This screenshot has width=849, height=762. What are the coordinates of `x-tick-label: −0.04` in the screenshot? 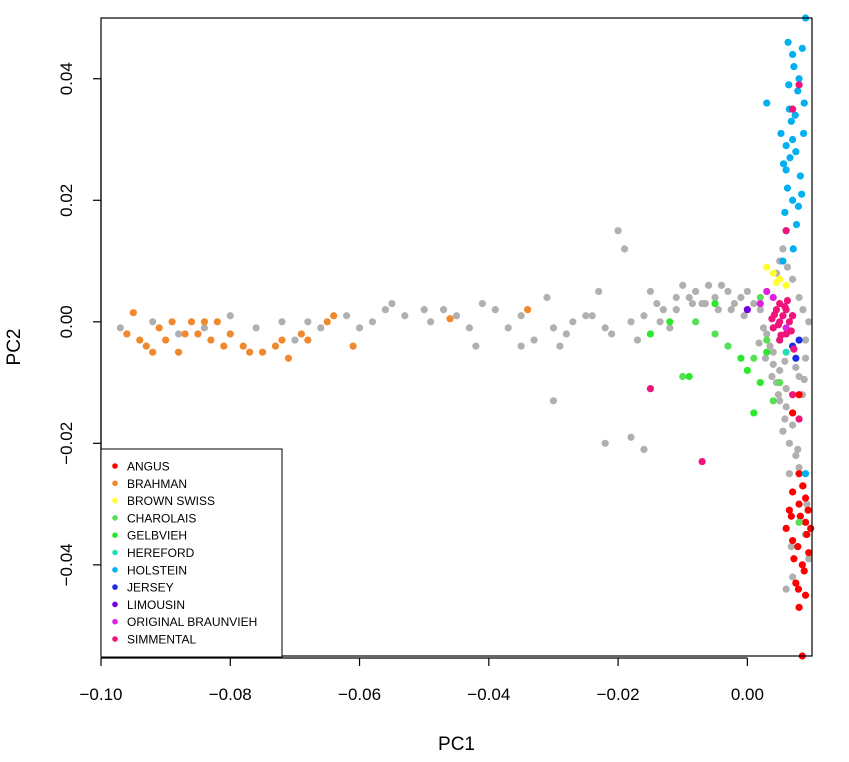 It's located at (488, 694).